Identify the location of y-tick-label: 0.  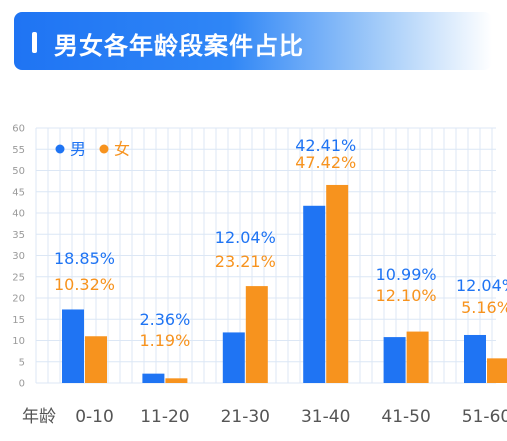
(22, 384).